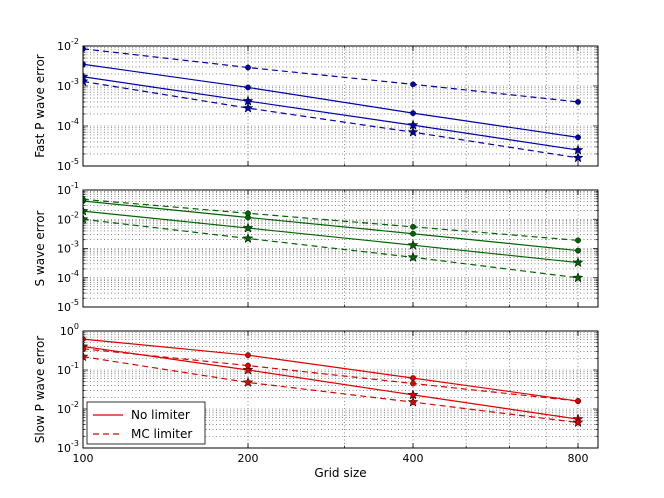 This screenshot has width=664, height=498. Describe the element at coordinates (578, 458) in the screenshot. I see `x-tick-label: 800` at that location.